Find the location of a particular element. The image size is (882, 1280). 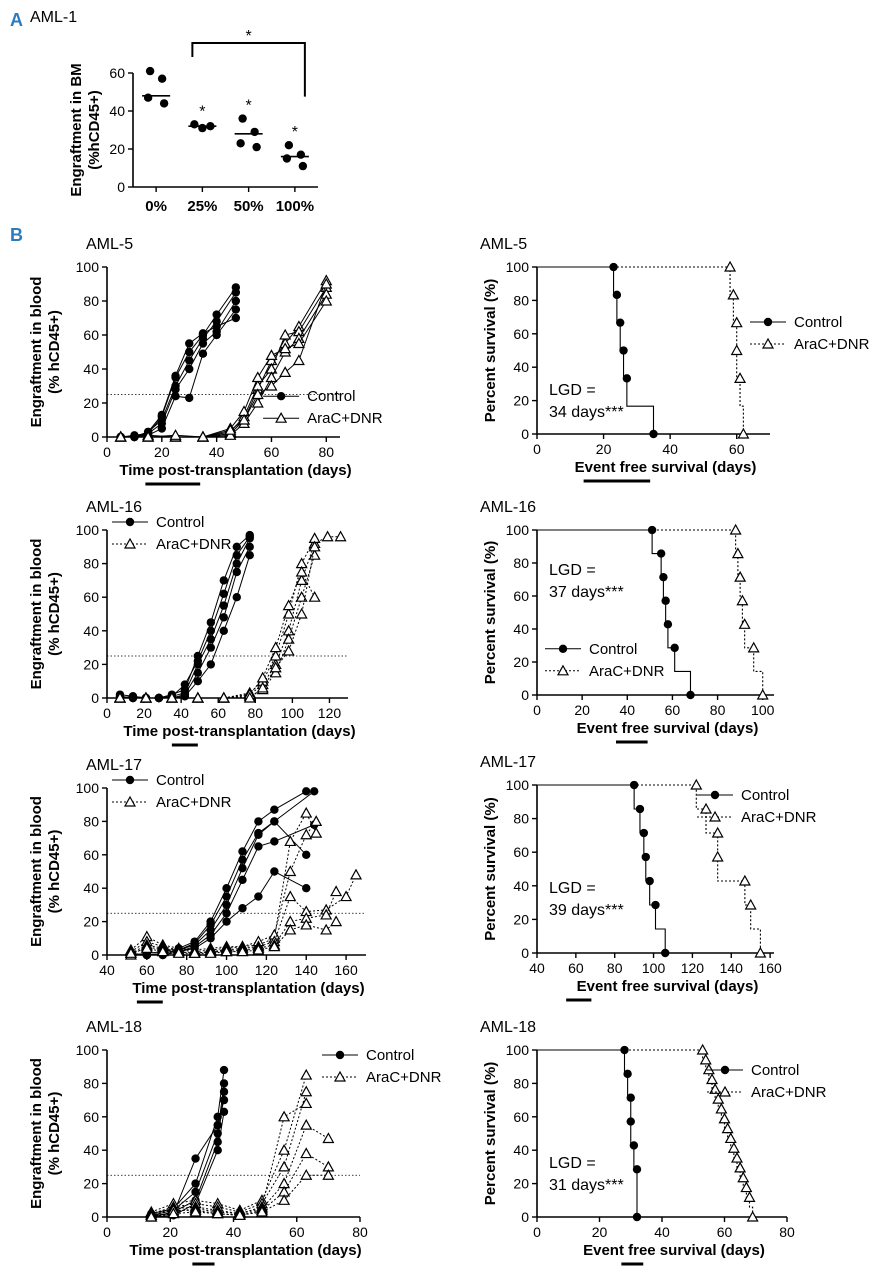

data-point is located at coordinates (162, 78).